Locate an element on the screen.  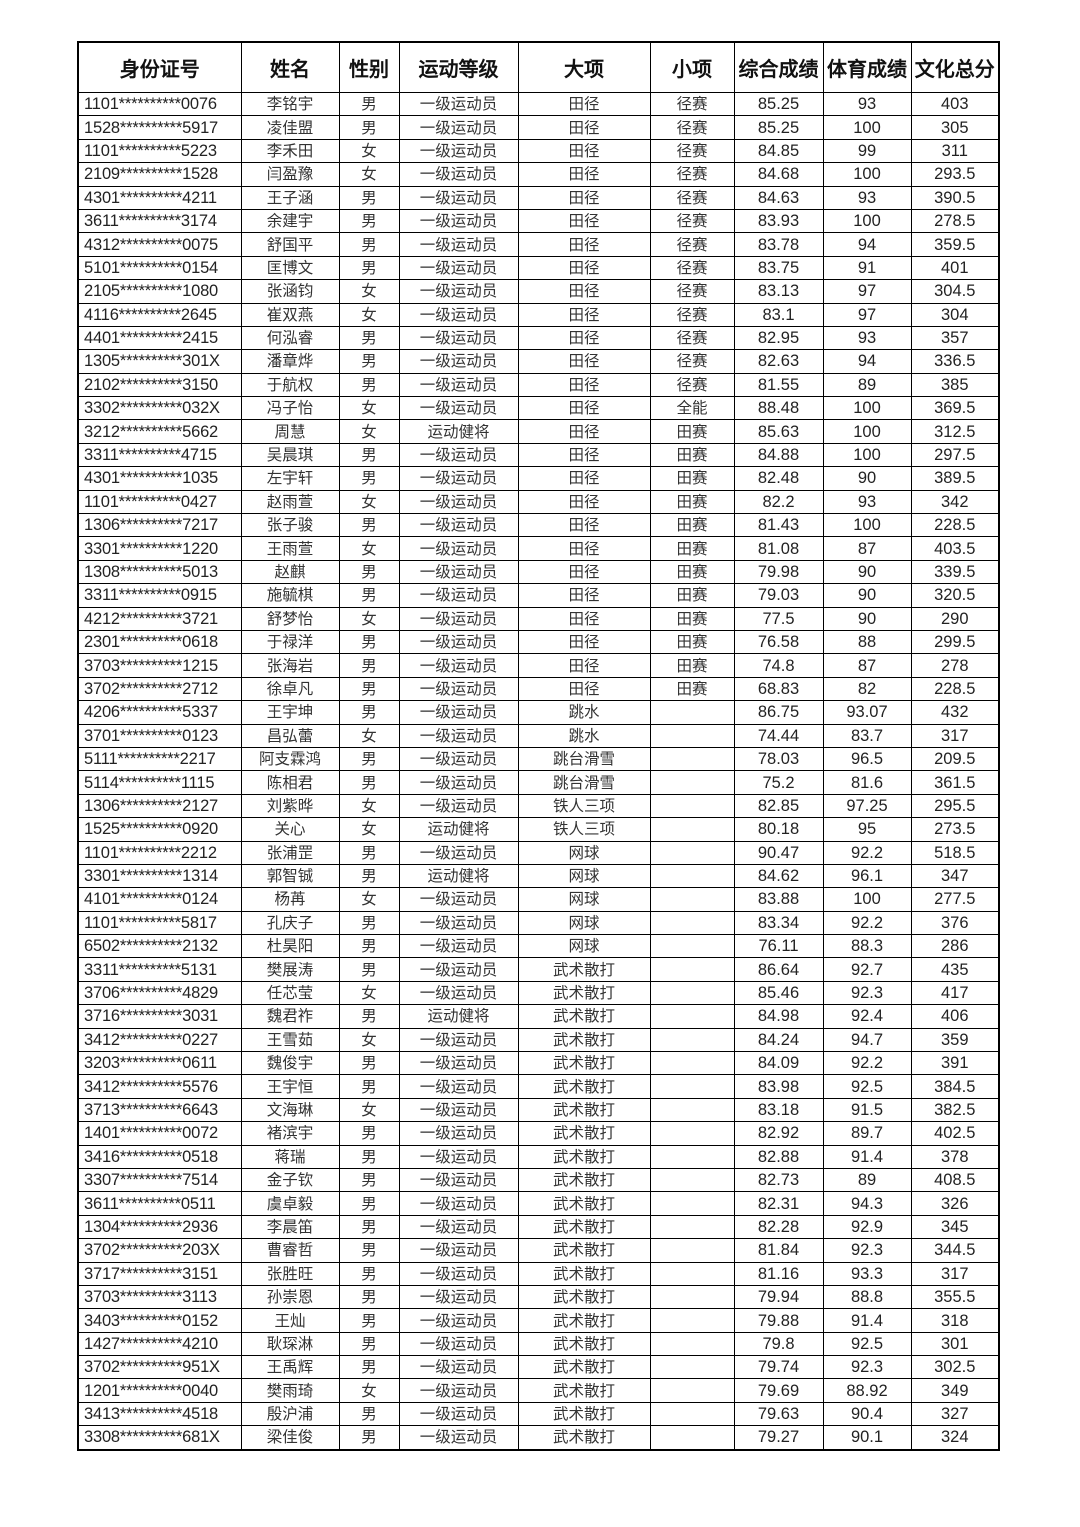
id-cell: 2105**********1080 is located at coordinates (159, 291).